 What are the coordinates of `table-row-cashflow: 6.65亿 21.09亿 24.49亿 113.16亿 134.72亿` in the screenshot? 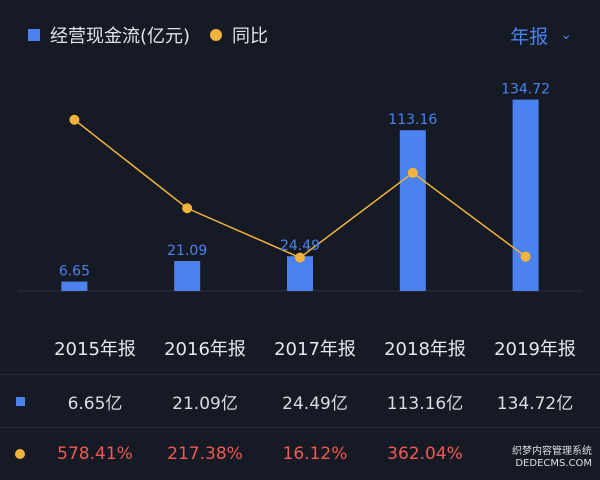 It's located at (300, 400).